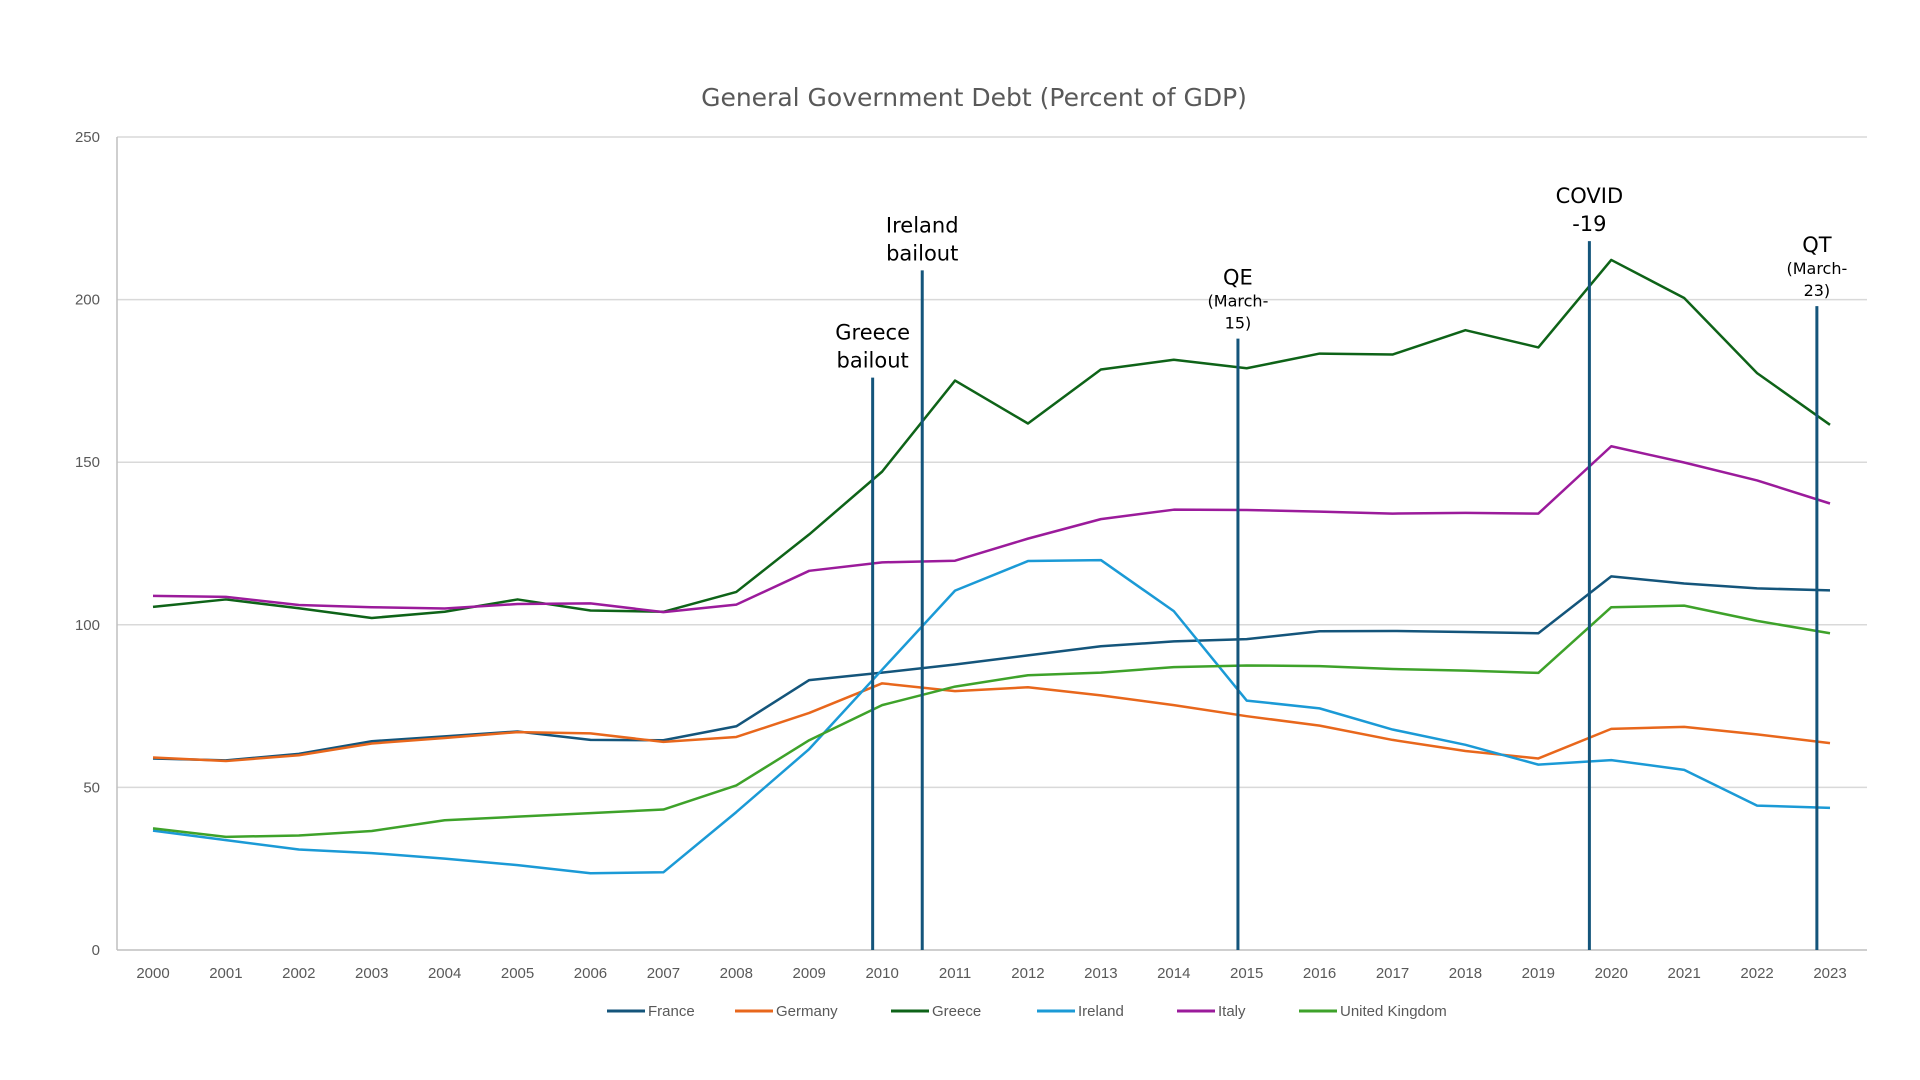 This screenshot has width=1920, height=1080. I want to click on annotation-label: bailout, so click(873, 361).